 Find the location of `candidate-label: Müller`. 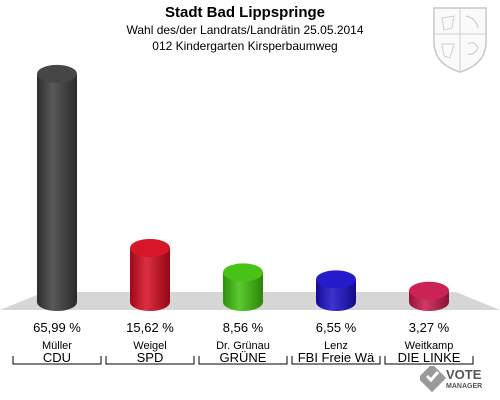

candidate-label: Müller is located at coordinates (57, 346).